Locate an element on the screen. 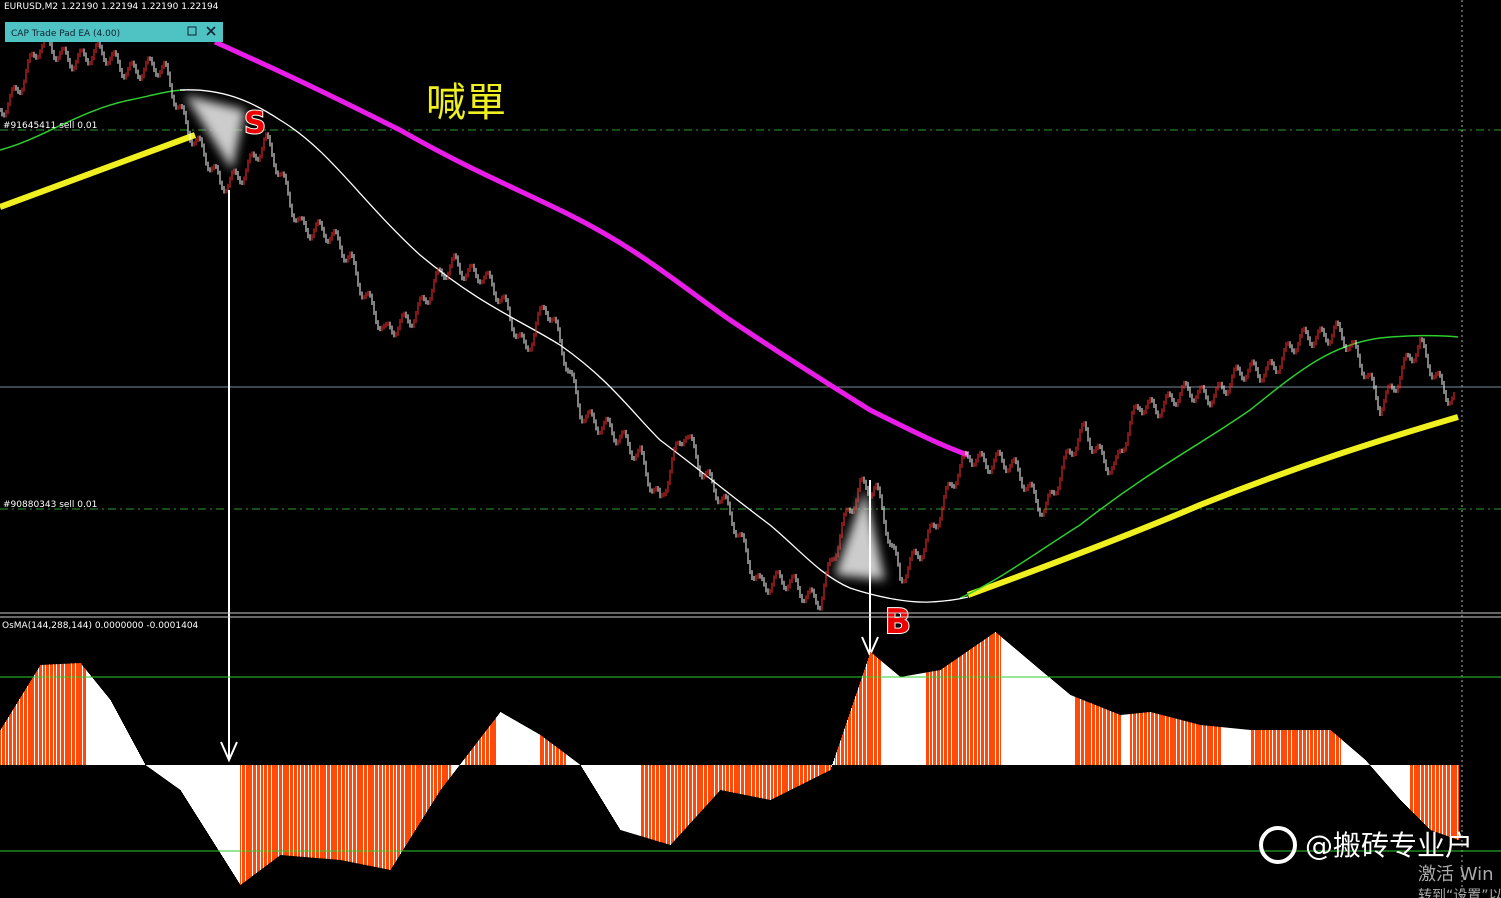 The image size is (1501, 898). trade-pad-header is located at coordinates (114, 32).